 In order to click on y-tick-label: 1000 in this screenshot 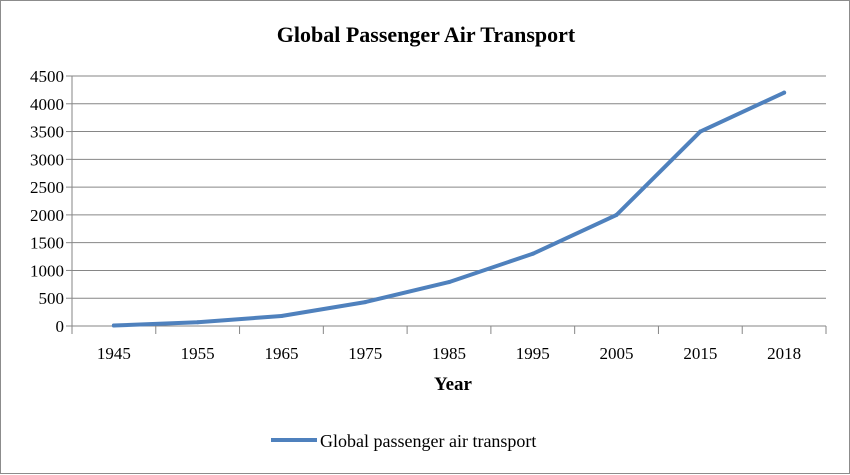, I will do `click(47, 270)`.